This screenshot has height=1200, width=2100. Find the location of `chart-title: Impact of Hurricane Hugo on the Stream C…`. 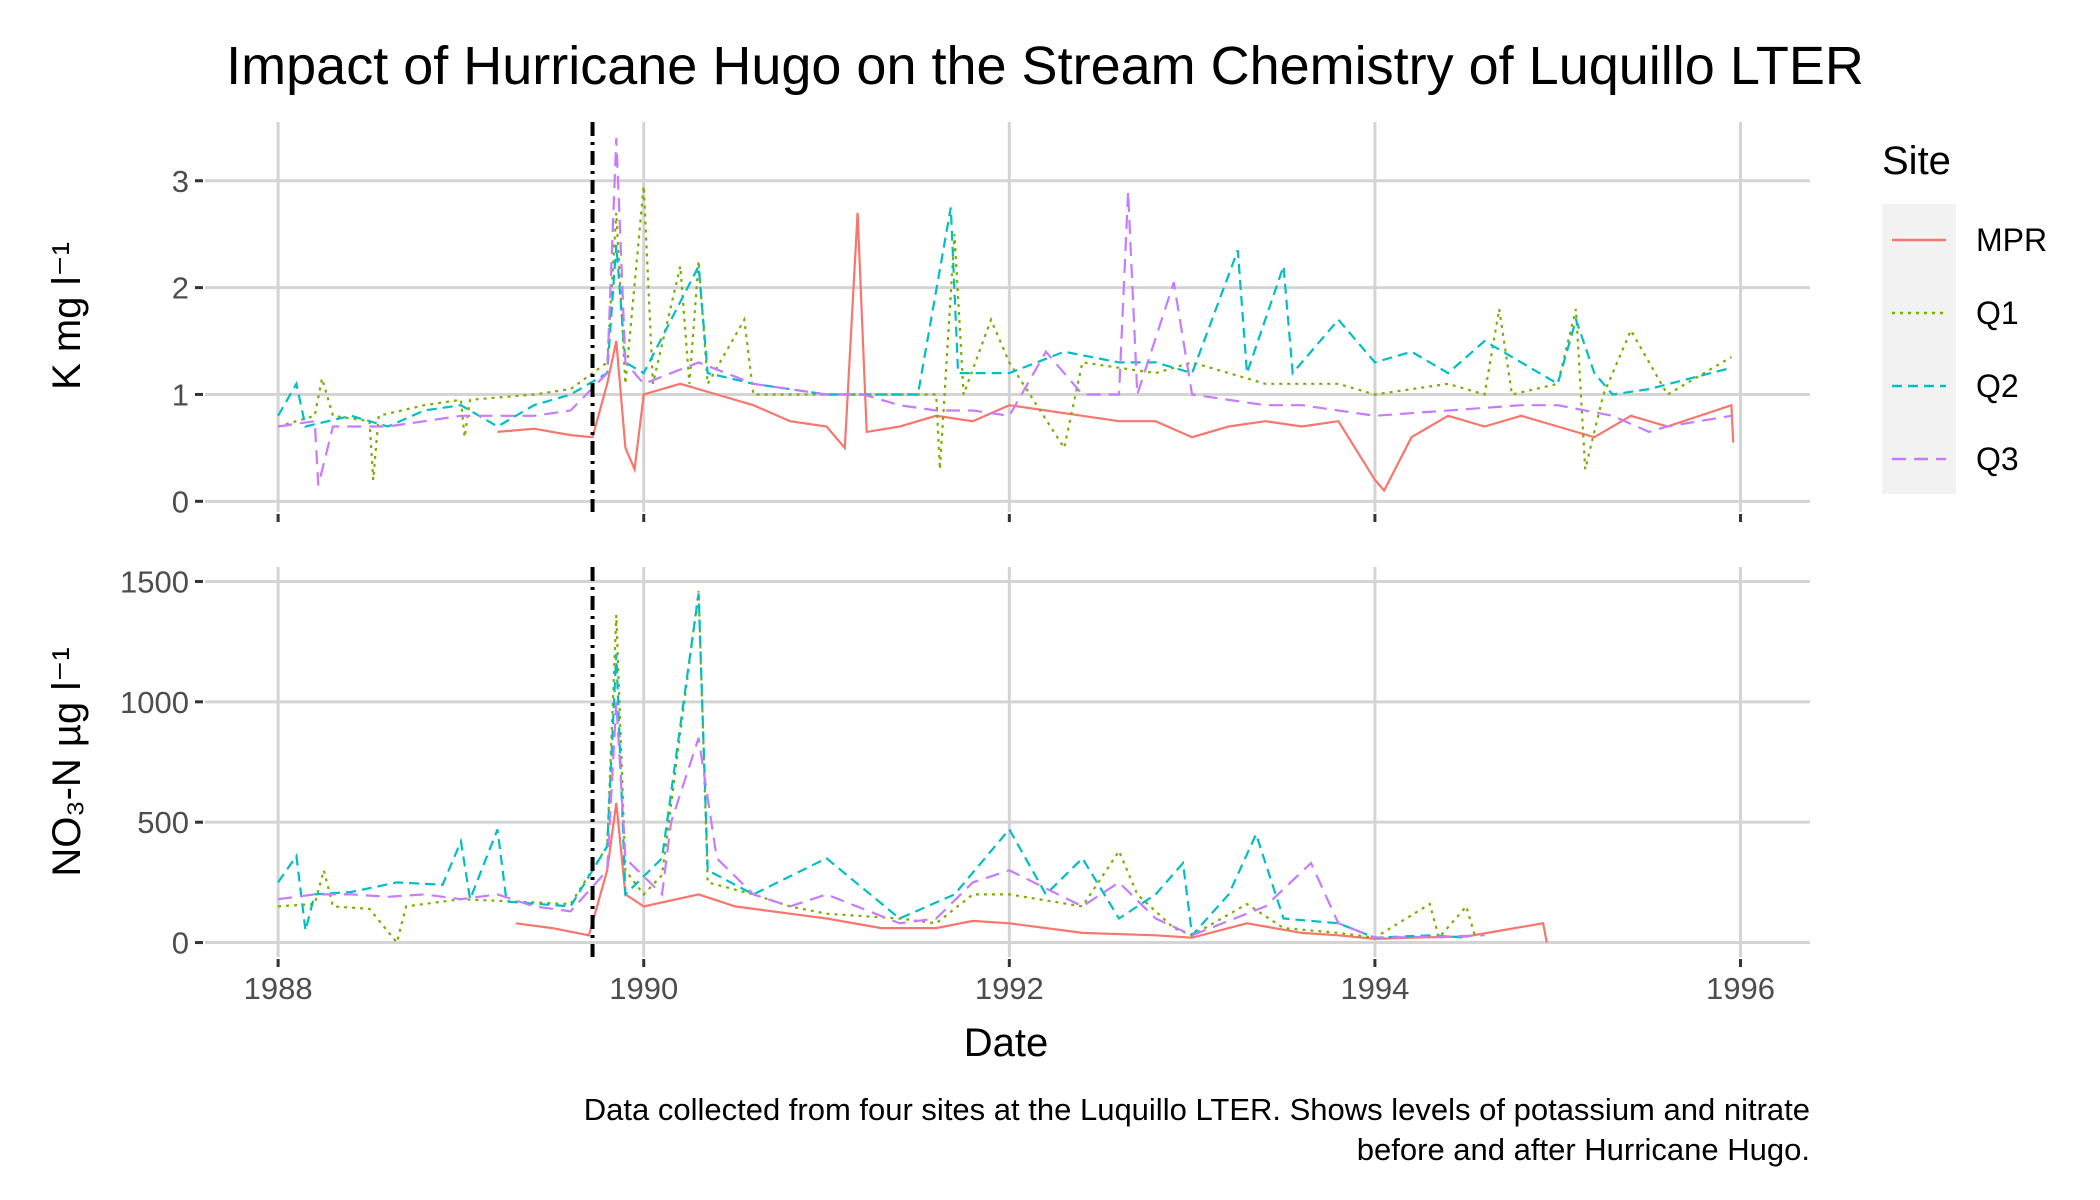

chart-title: Impact of Hurricane Hugo on the Stream C… is located at coordinates (1045, 66).